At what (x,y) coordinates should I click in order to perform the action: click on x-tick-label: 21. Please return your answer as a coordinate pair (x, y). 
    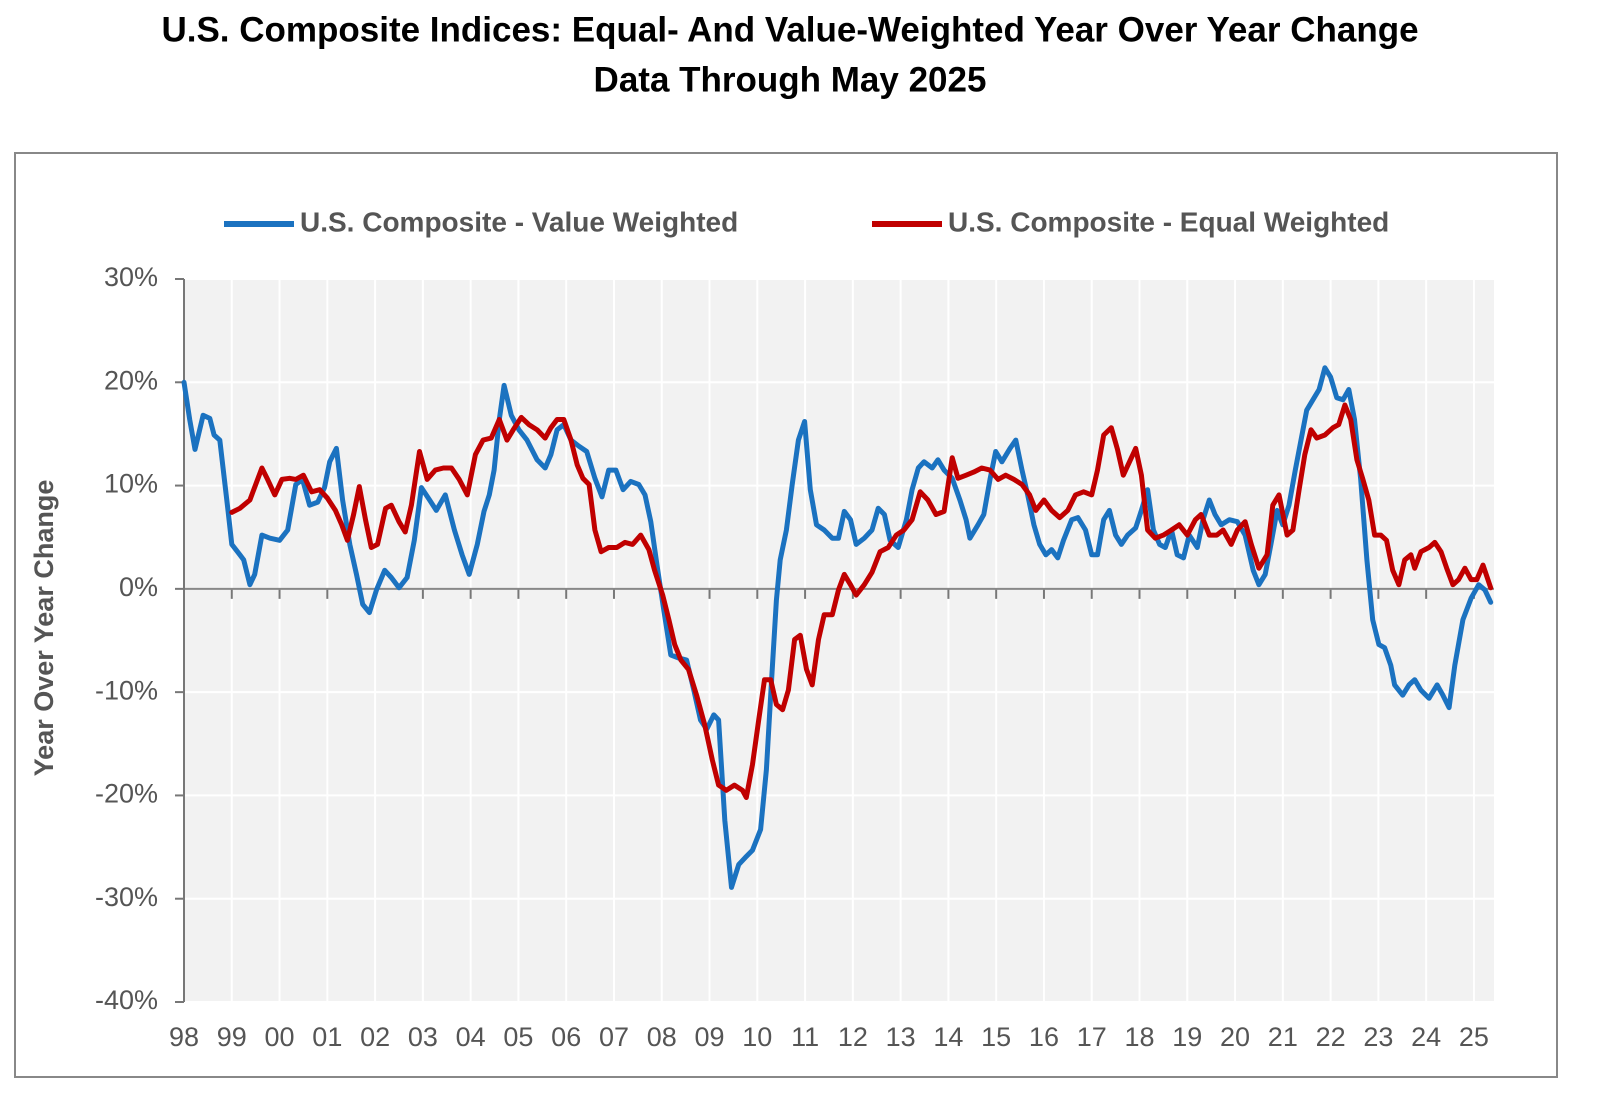
    Looking at the image, I should click on (1283, 1037).